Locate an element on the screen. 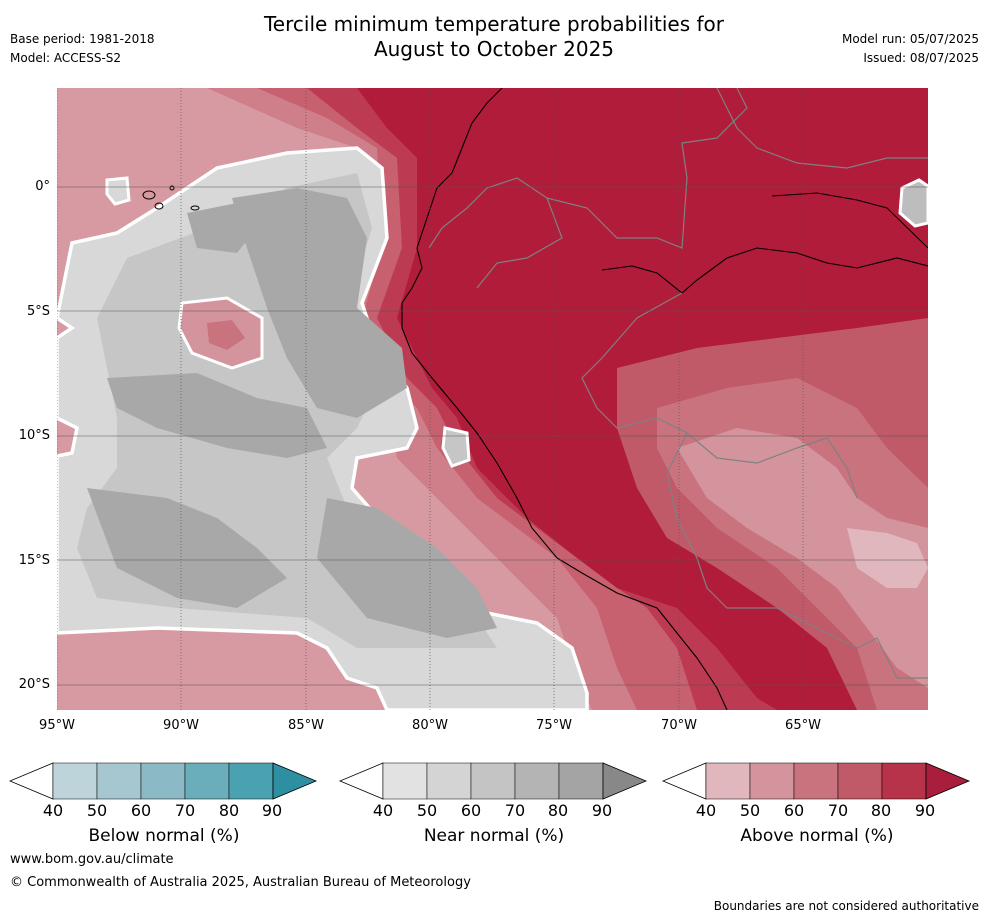 The height and width of the screenshot is (919, 988). lon-tick-85w: 85°W is located at coordinates (306, 725).